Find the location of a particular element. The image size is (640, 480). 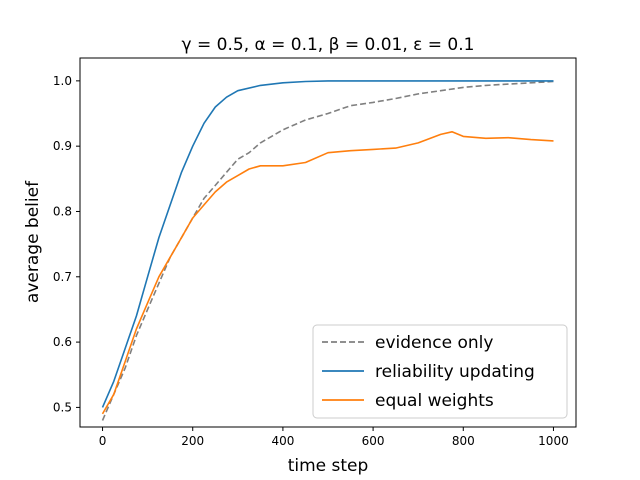

chart-title: γ = 0.5, α = 0.1, β = 0.01, ε = 0.1 is located at coordinates (328, 45).